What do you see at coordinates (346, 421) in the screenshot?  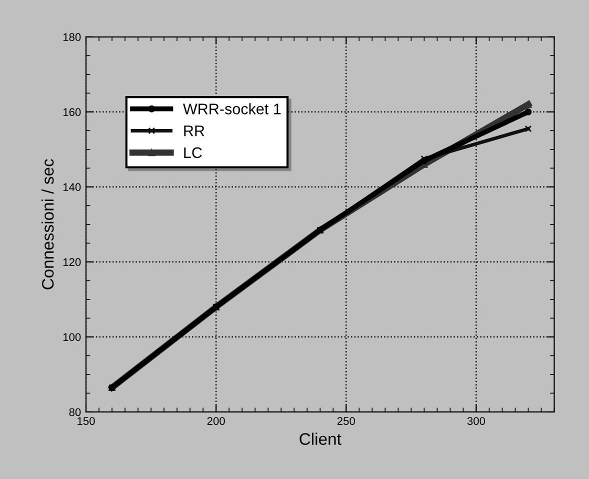 I see `x-tick-label: 250` at bounding box center [346, 421].